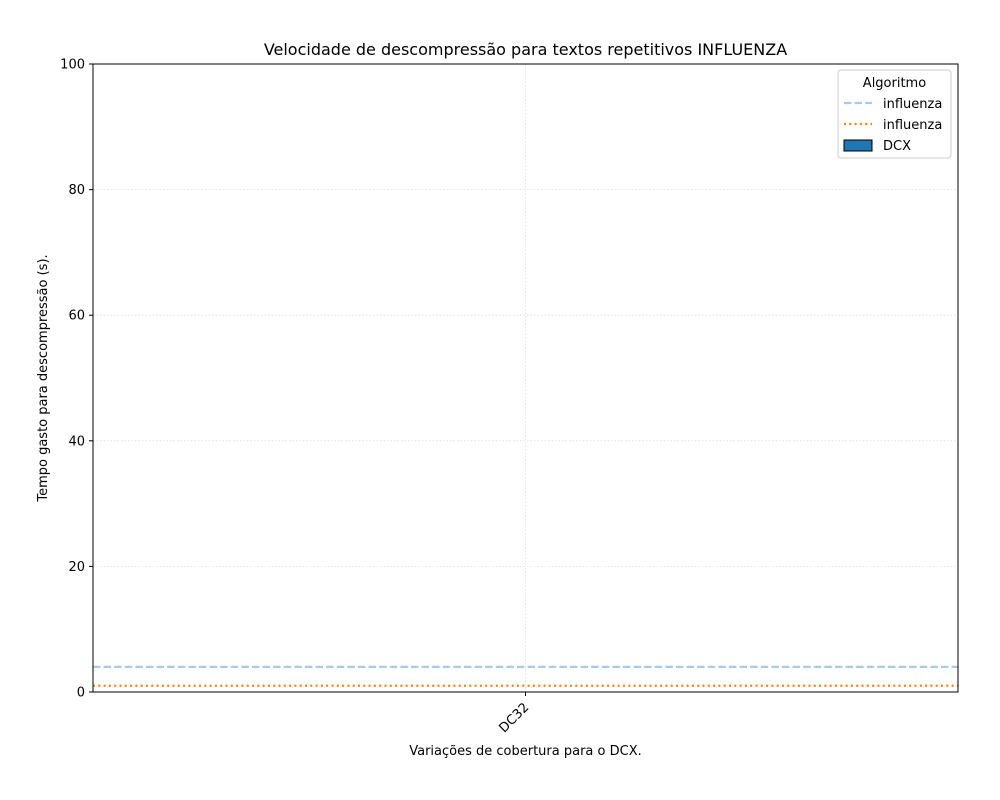  Describe the element at coordinates (43, 378) in the screenshot. I see `y-axis-label: Tempo gasto para descompressão (s).` at that location.